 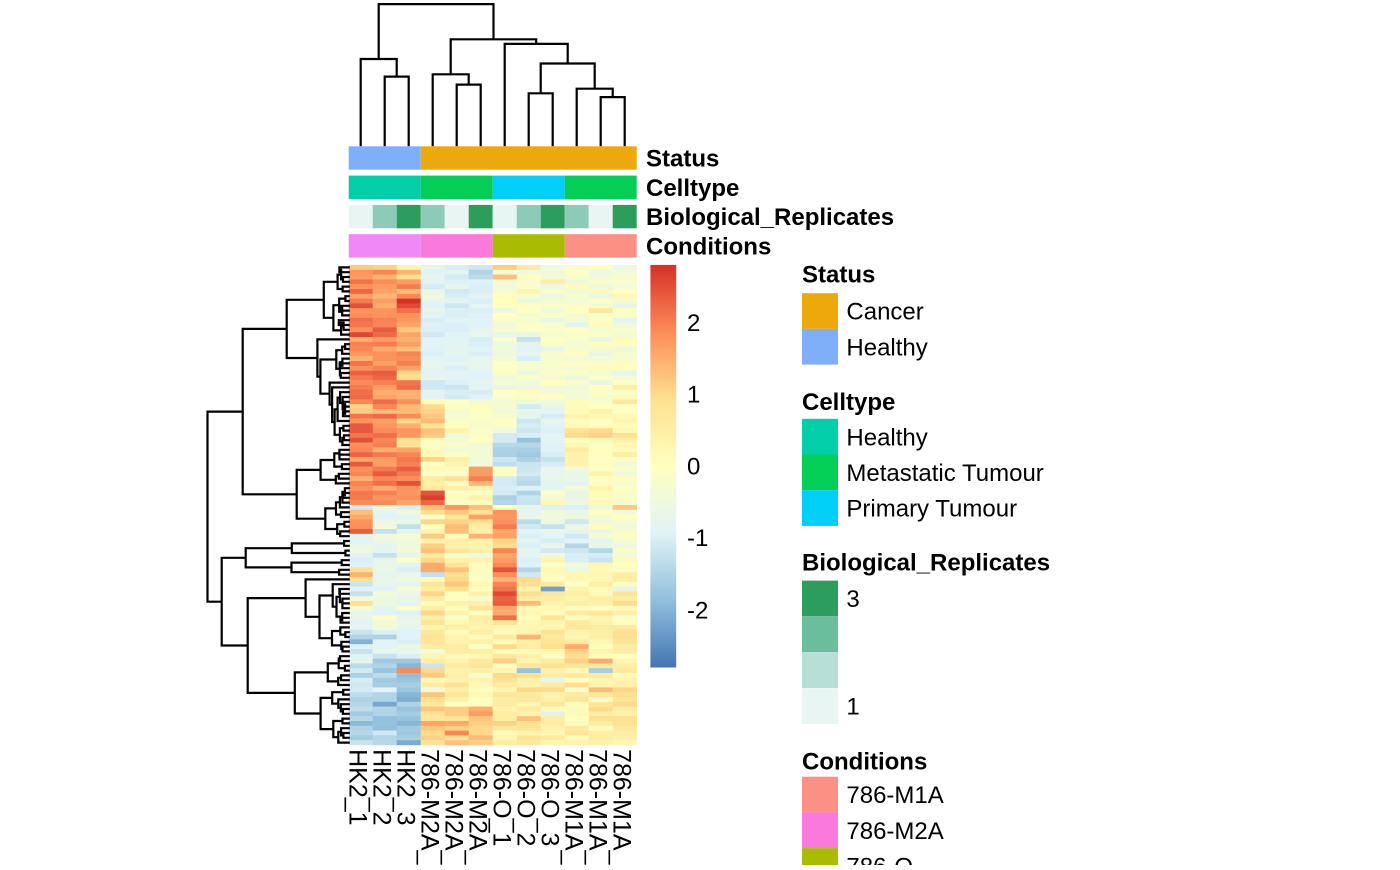 What do you see at coordinates (894, 795) in the screenshot?
I see `svg-text: 786-M1A` at bounding box center [894, 795].